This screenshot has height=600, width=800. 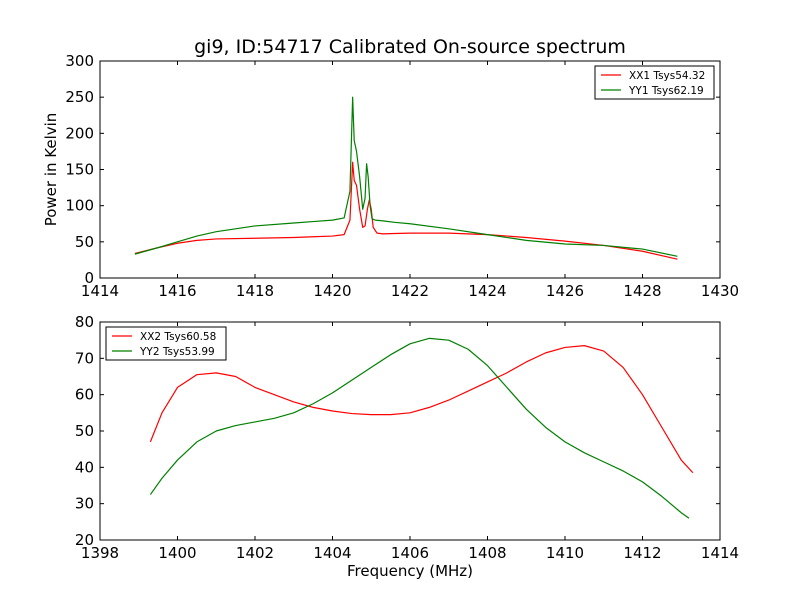 I want to click on x-tick-label: 1426, so click(x=565, y=291).